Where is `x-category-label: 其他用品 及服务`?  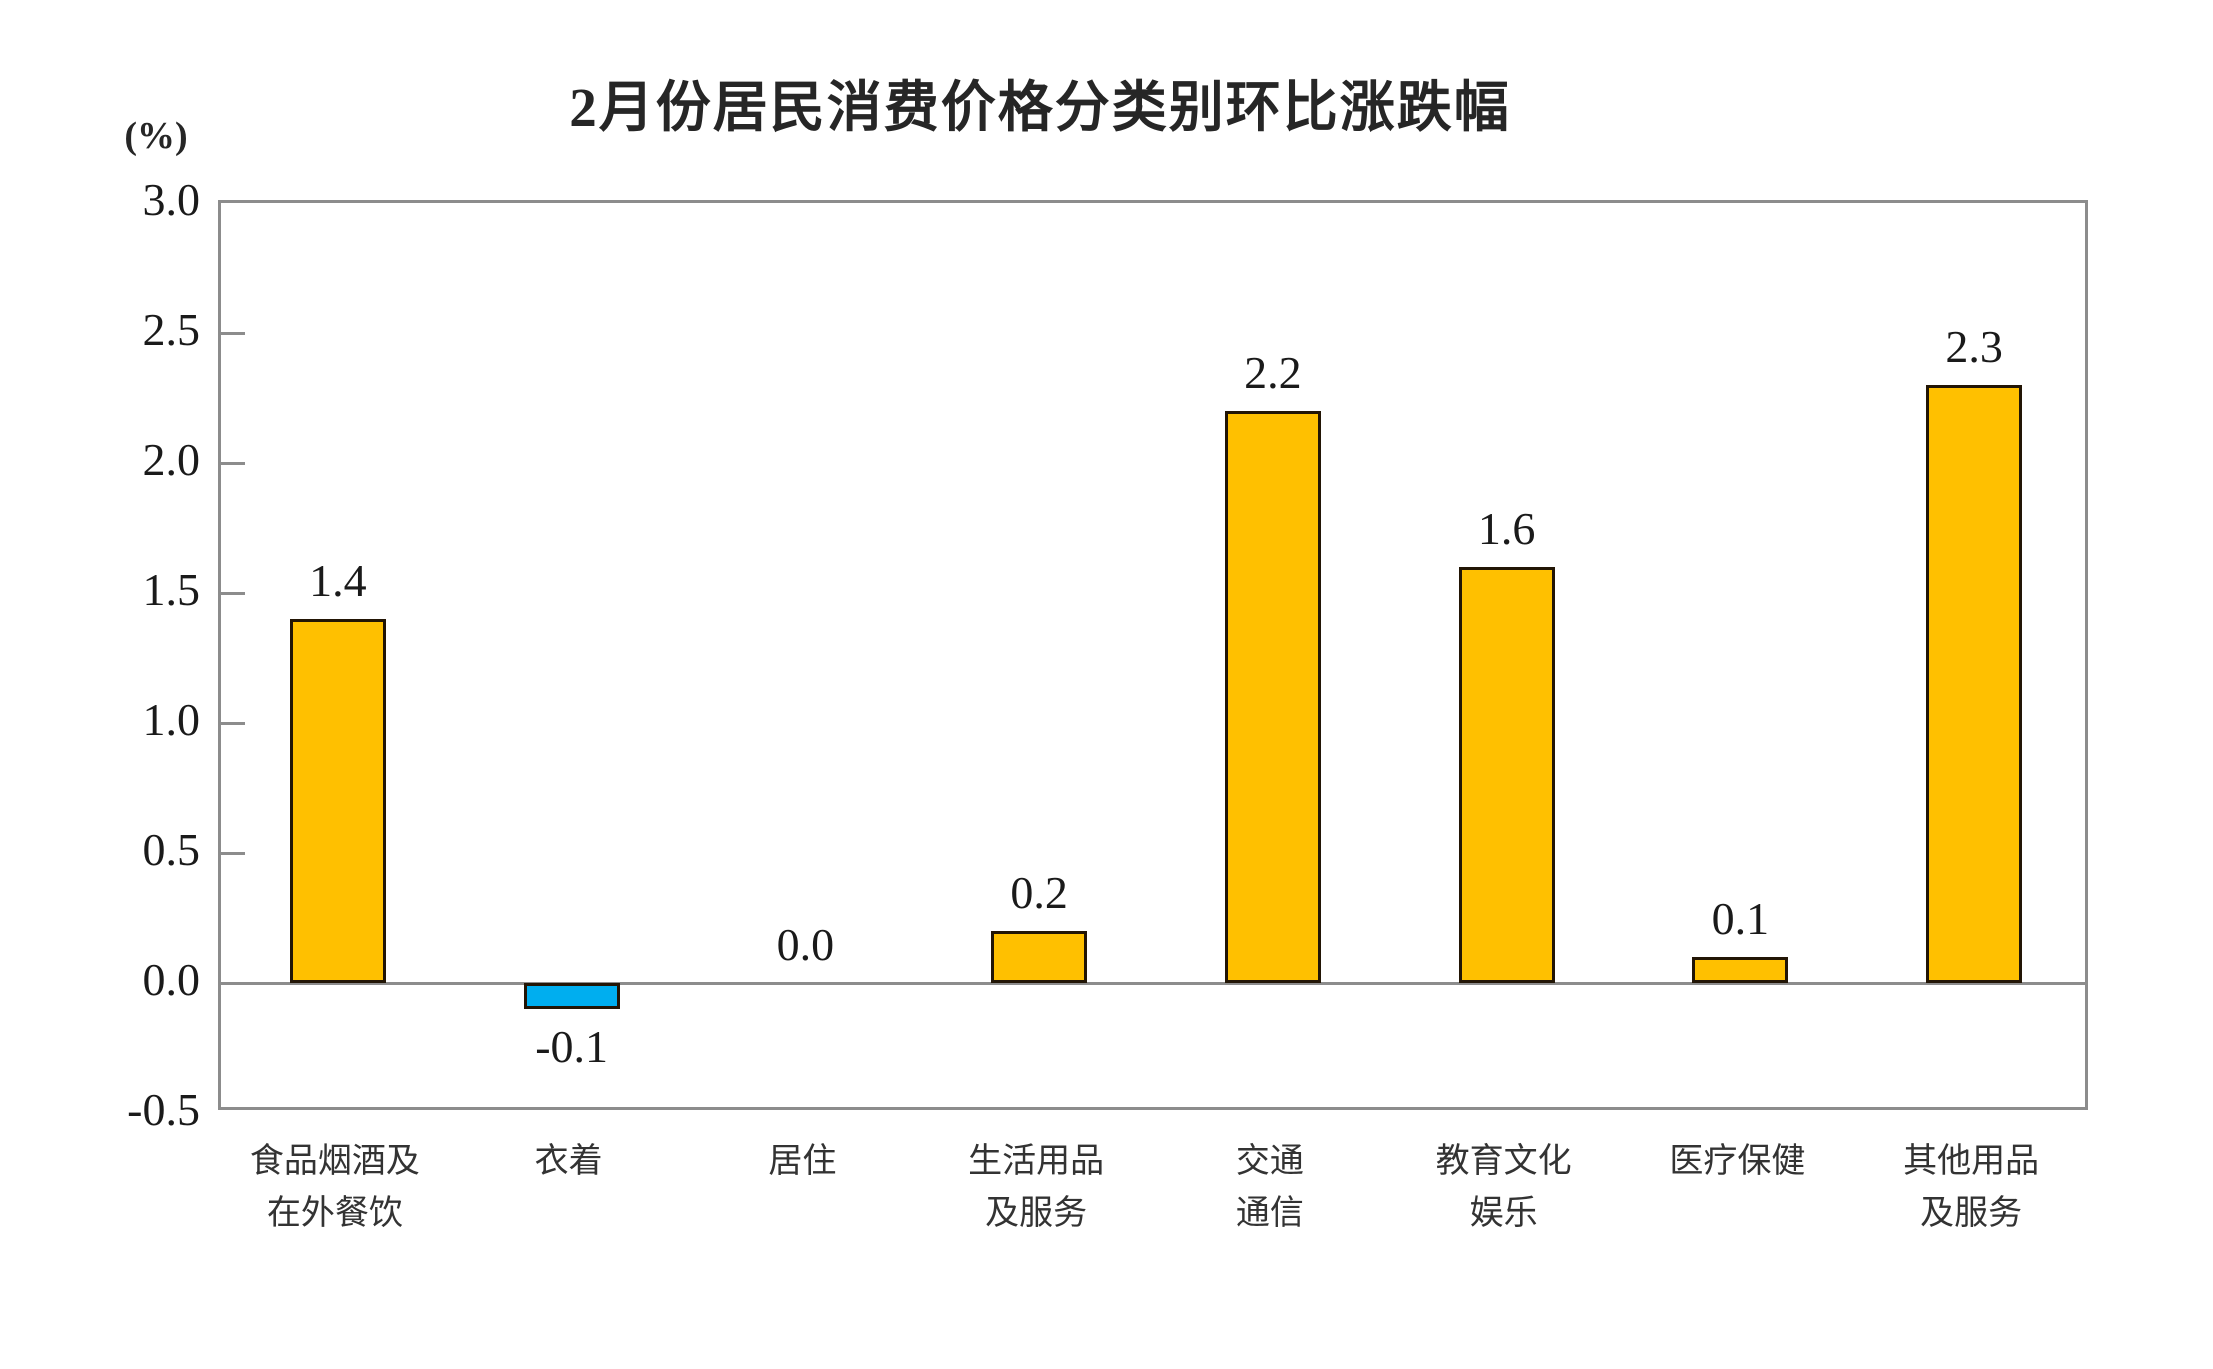
x-category-label: 其他用品 及服务 is located at coordinates (1971, 1188).